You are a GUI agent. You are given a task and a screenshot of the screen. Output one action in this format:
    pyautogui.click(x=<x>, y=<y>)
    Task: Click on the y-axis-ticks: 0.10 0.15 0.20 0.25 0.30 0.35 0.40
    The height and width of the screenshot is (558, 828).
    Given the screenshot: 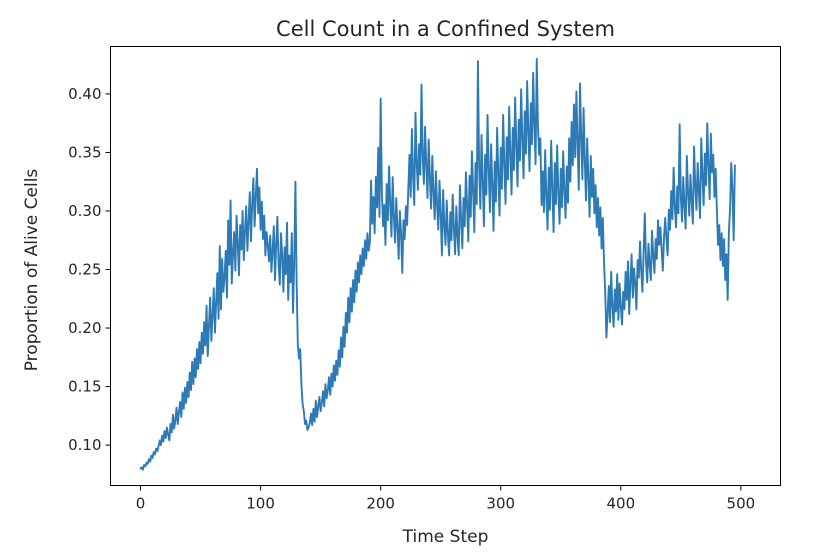 What is the action you would take?
    pyautogui.click(x=89, y=269)
    